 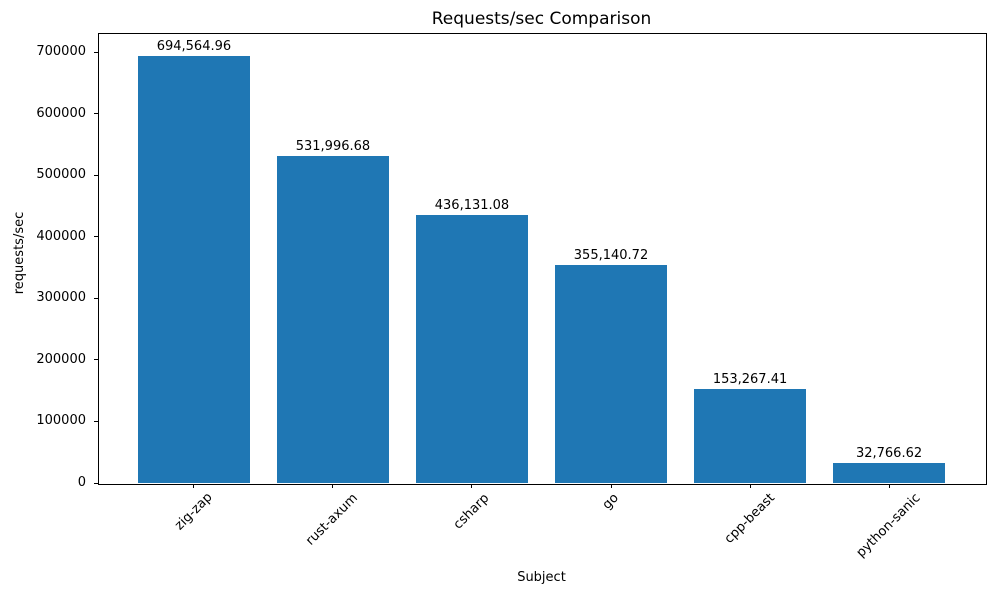 I want to click on x-tick-label: csharp, so click(x=471, y=511).